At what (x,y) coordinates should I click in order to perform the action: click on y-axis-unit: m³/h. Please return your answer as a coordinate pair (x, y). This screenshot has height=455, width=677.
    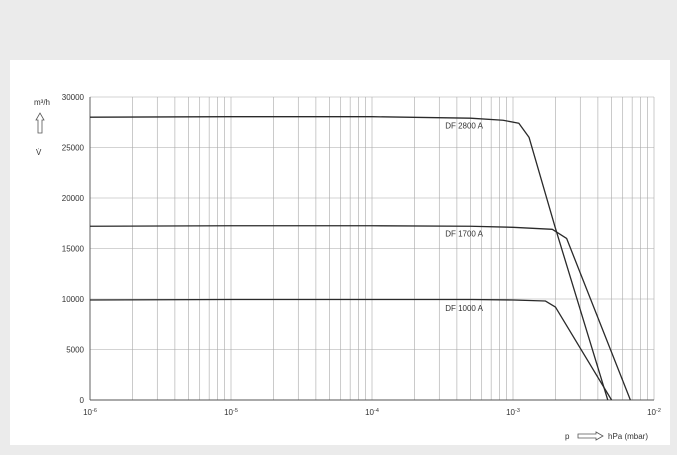
    Looking at the image, I should click on (42, 102).